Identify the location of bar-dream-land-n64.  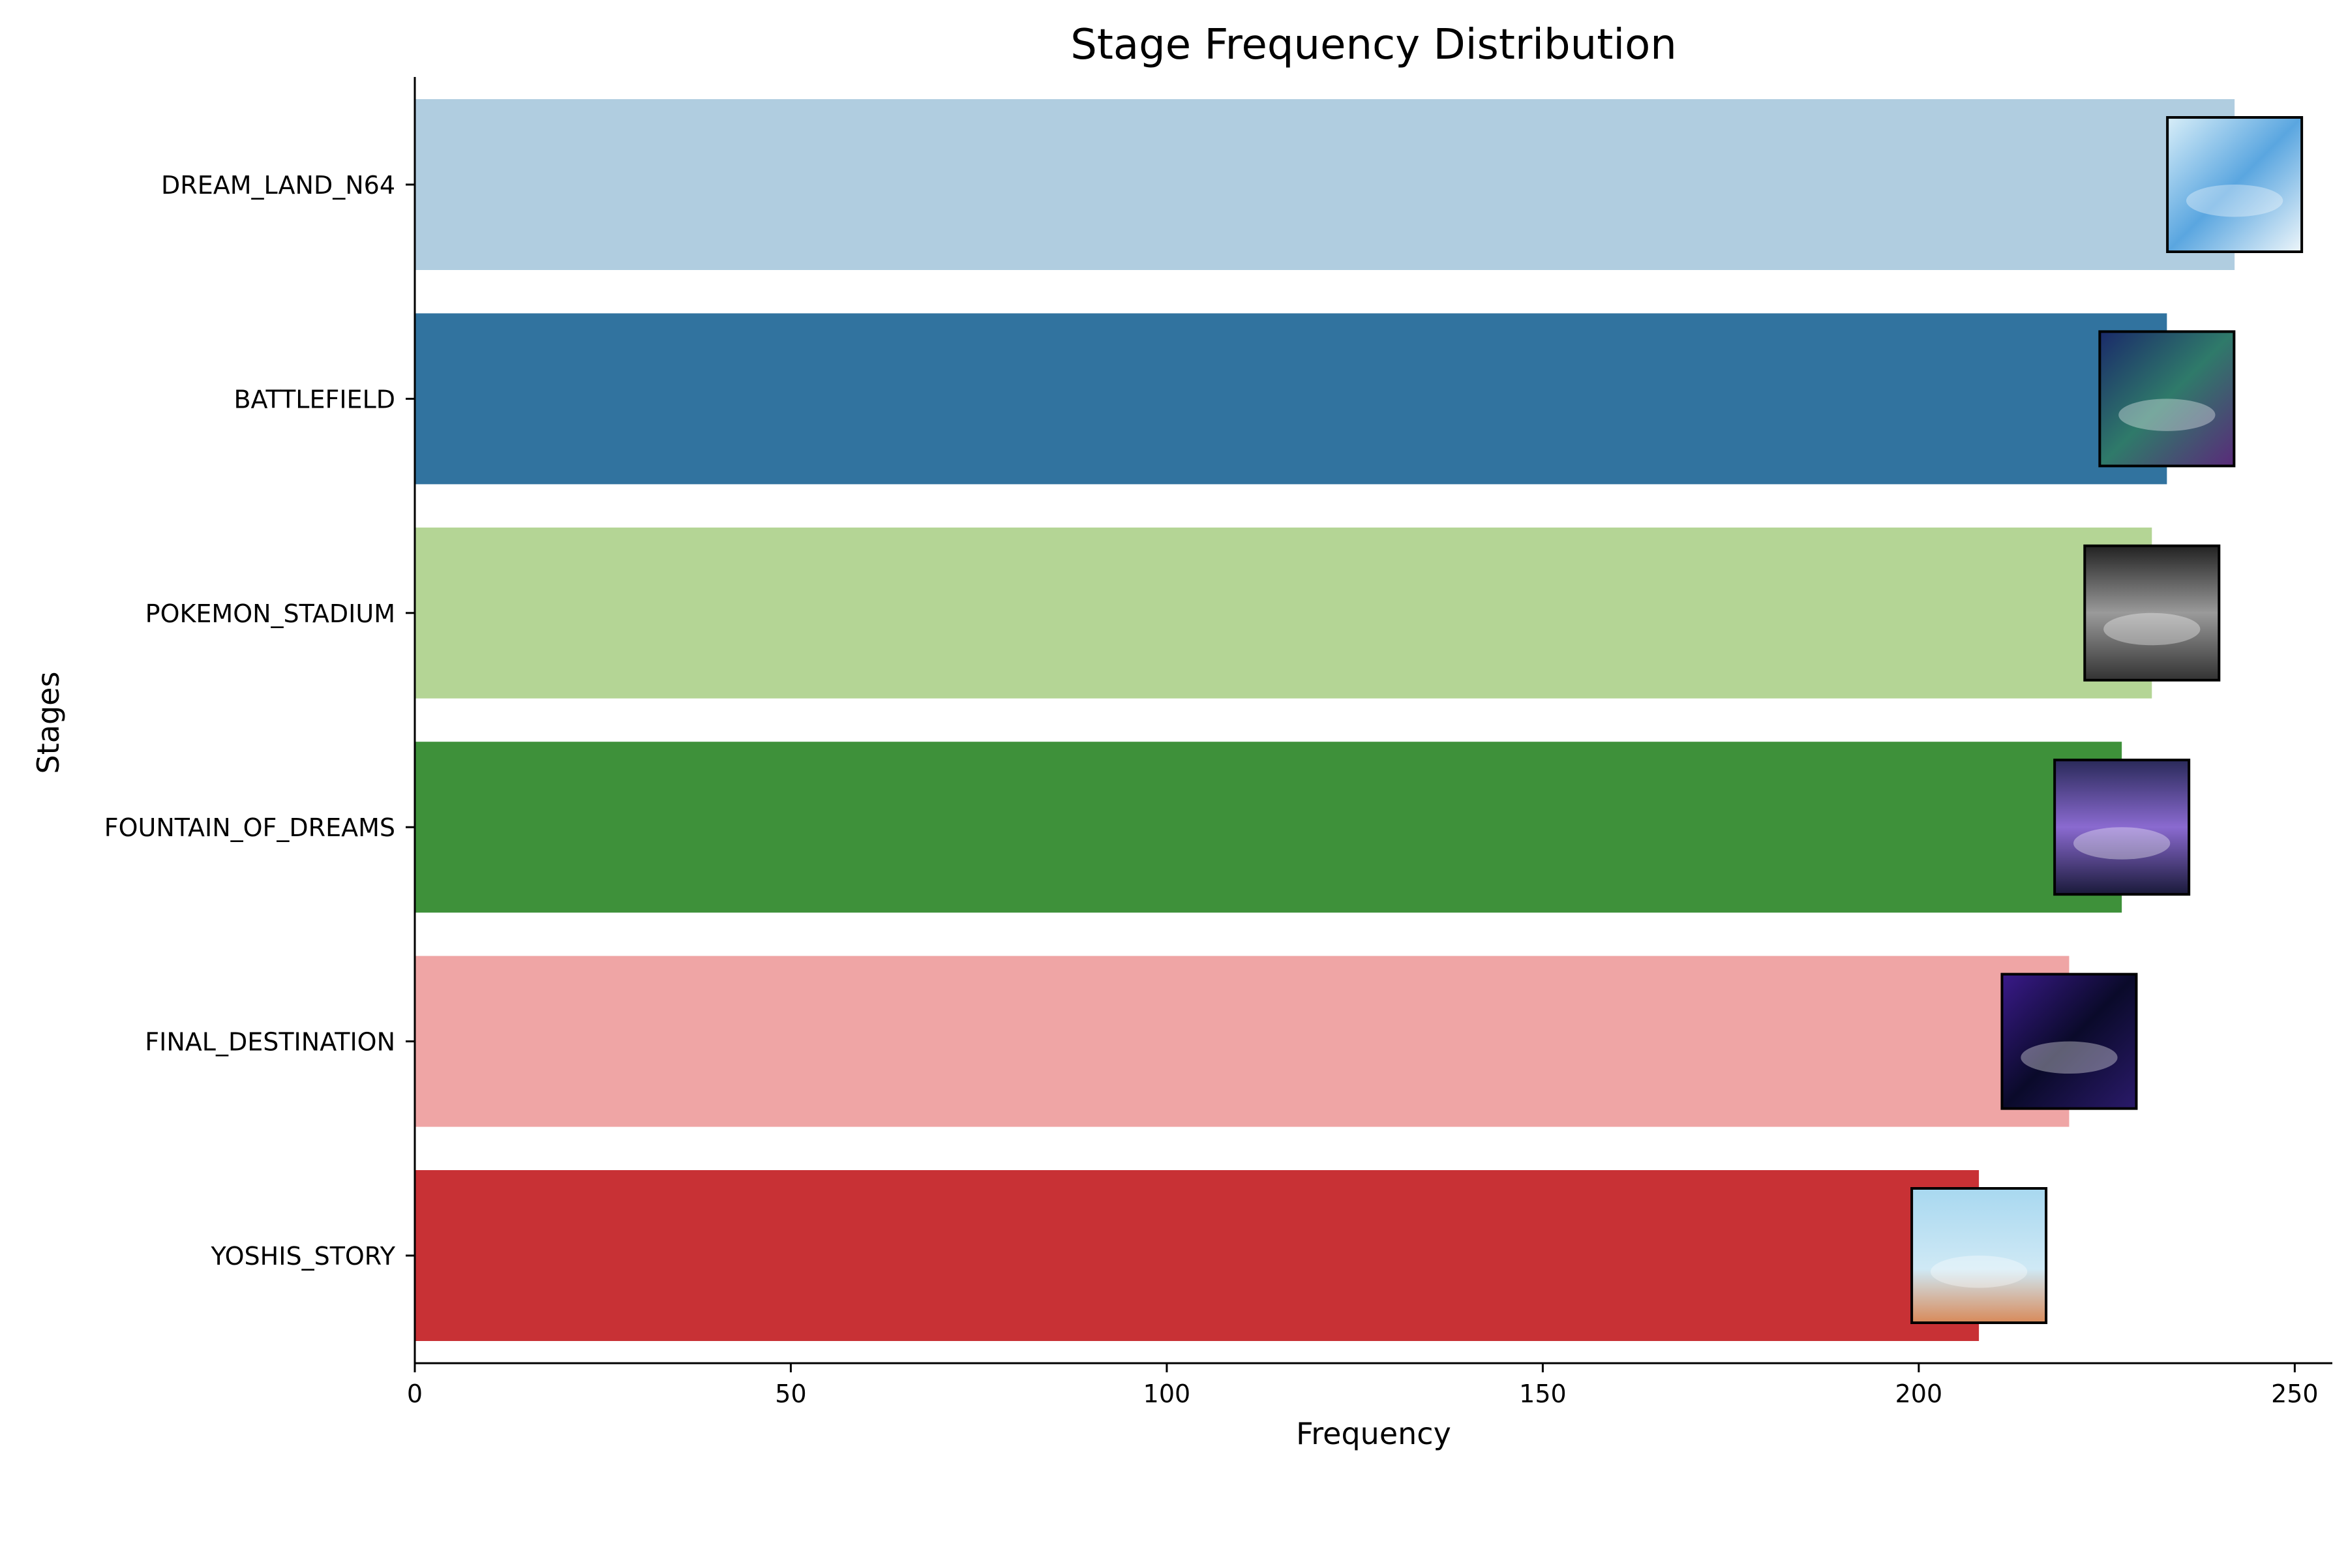
(1325, 184).